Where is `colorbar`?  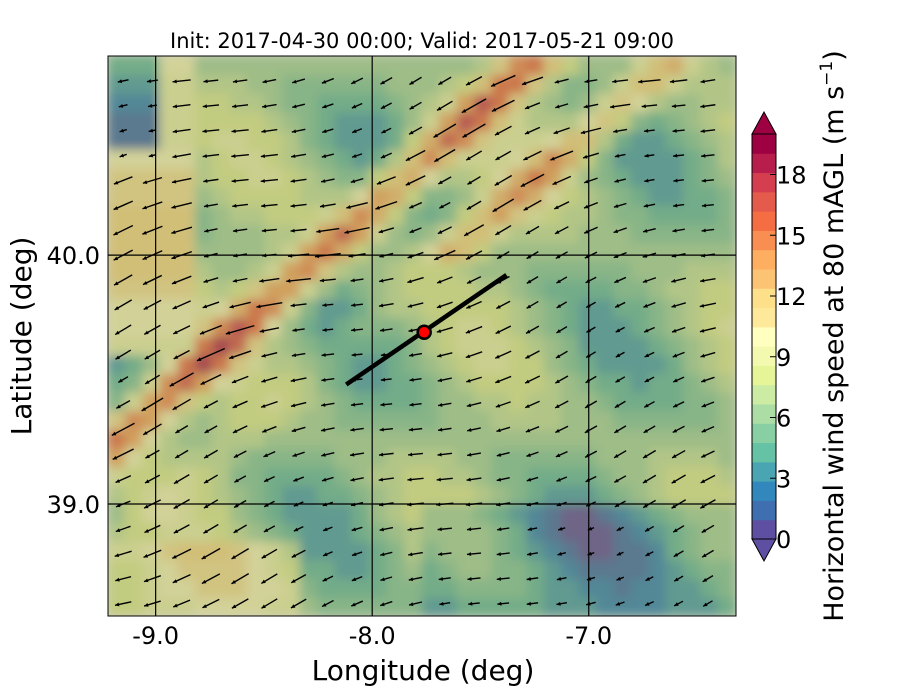
colorbar is located at coordinates (764, 336).